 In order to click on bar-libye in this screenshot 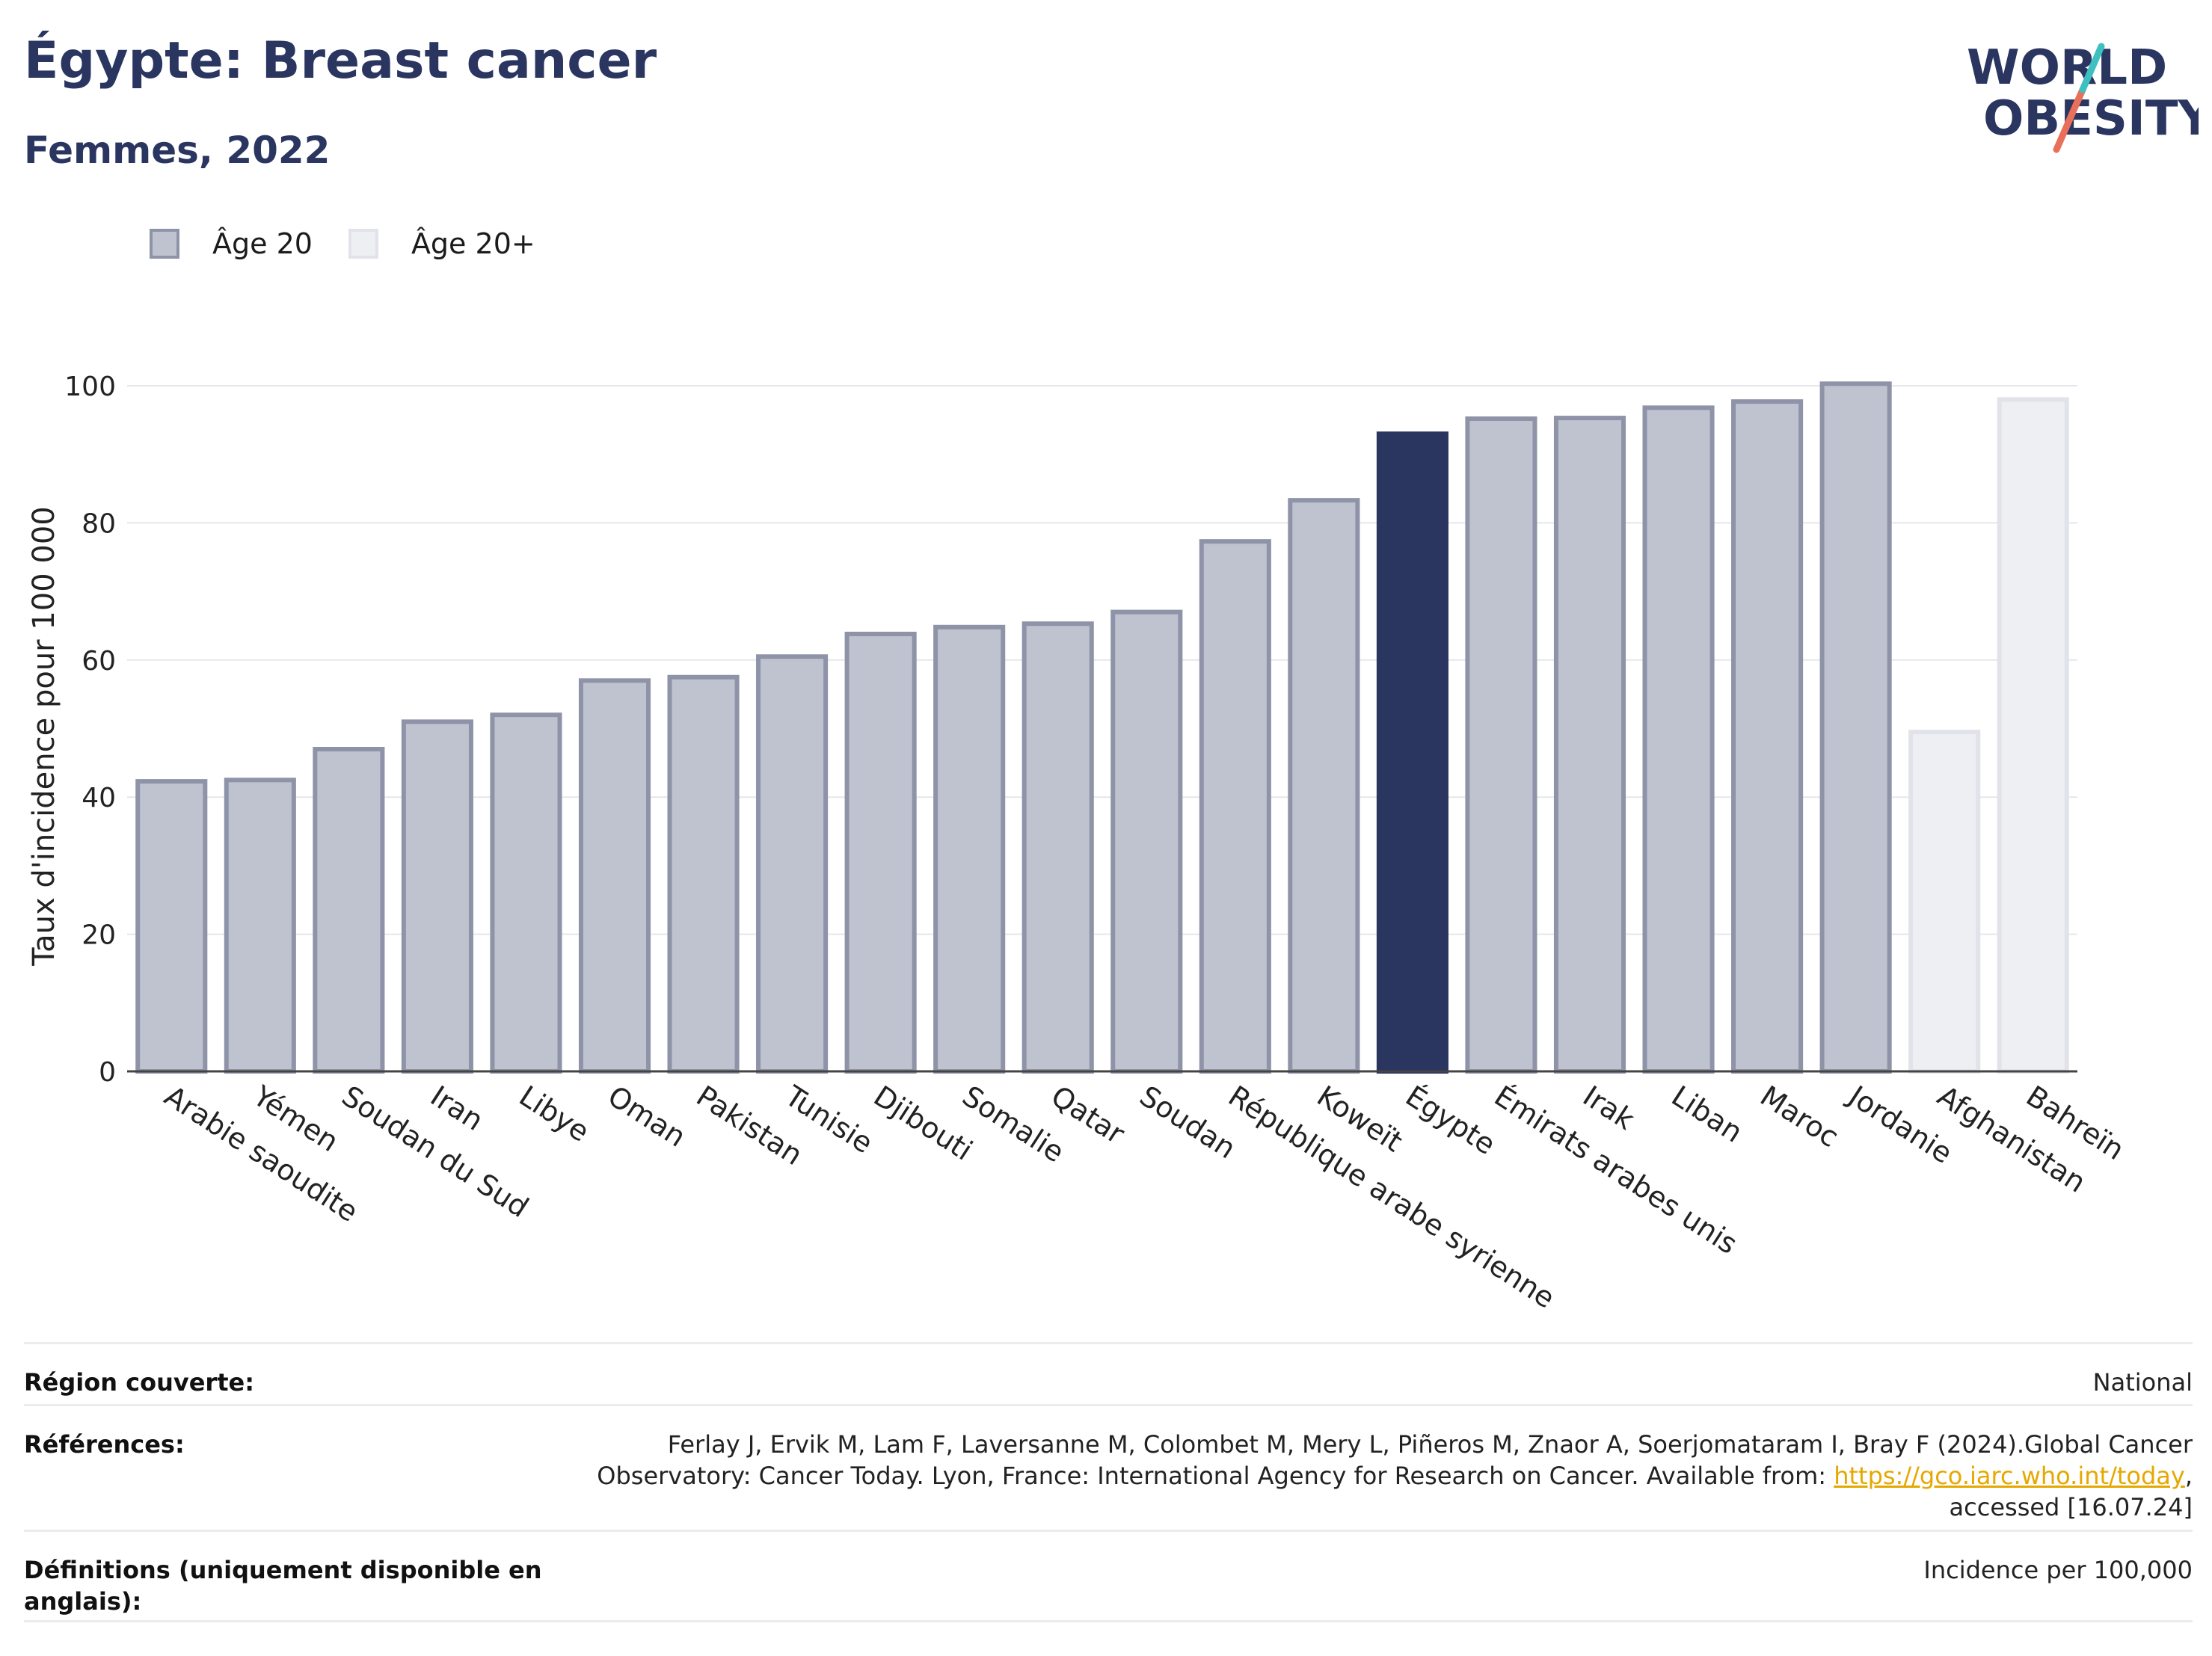, I will do `click(526, 893)`.